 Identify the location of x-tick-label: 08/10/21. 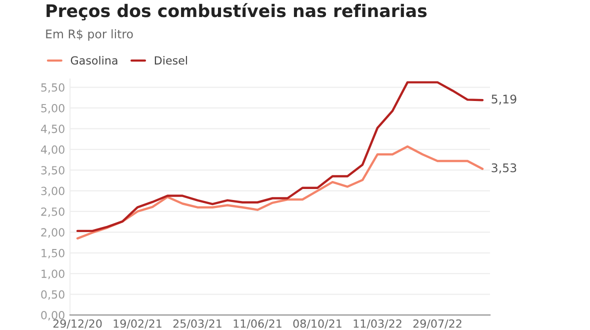
(317, 324).